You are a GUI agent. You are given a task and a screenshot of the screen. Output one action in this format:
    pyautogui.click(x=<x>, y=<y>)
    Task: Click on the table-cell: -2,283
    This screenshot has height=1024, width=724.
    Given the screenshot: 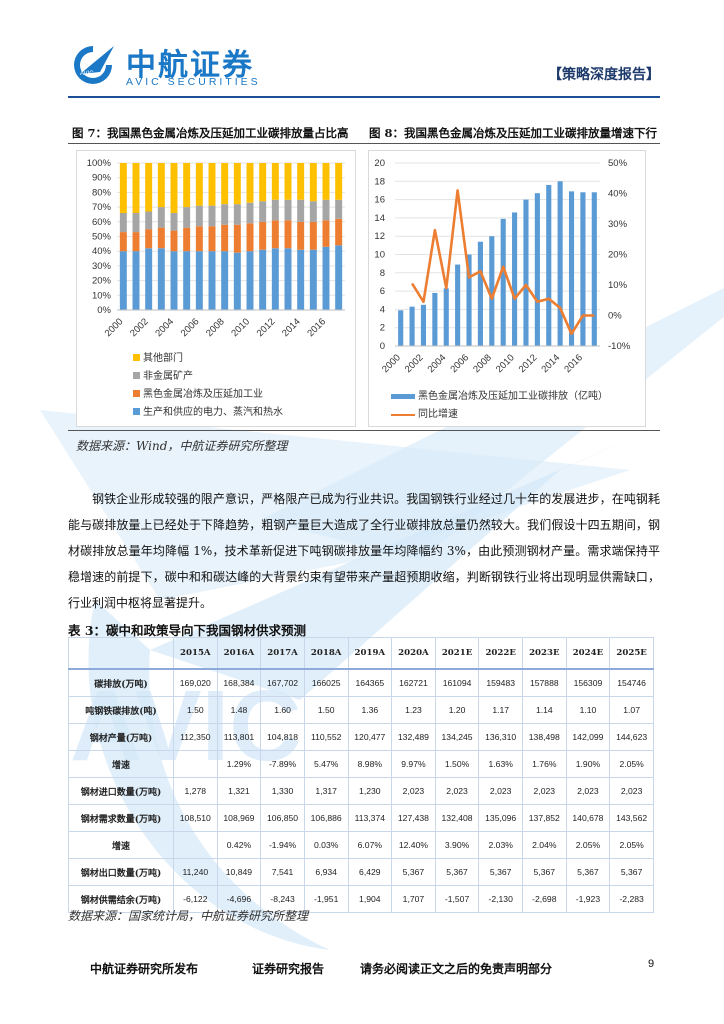 What is the action you would take?
    pyautogui.click(x=631, y=899)
    